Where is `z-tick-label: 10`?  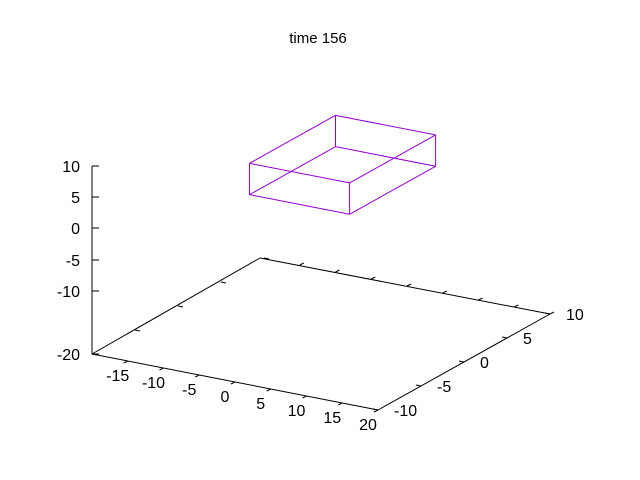
z-tick-label: 10 is located at coordinates (71, 167).